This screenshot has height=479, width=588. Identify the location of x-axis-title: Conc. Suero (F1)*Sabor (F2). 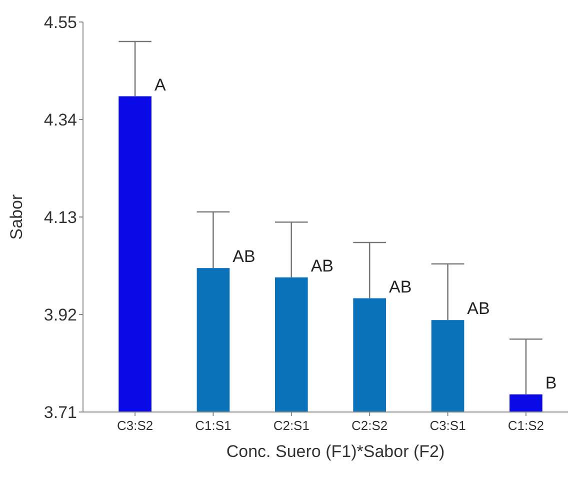
(335, 451).